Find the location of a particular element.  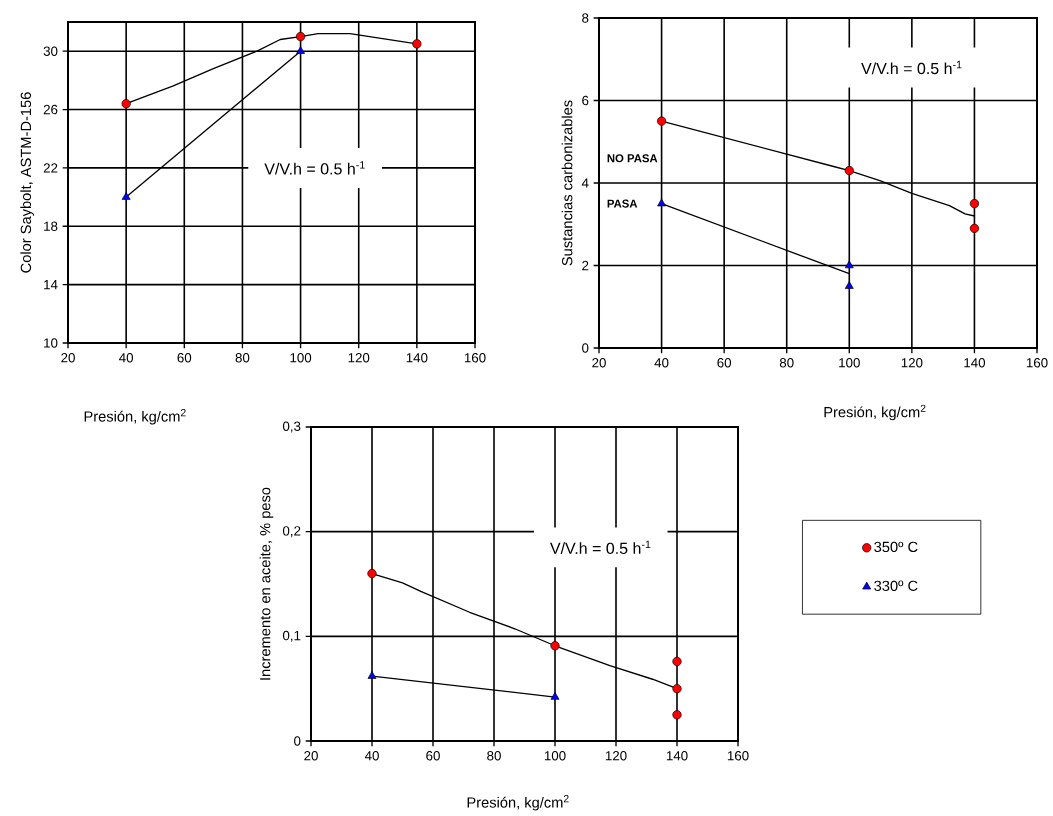

y-tick-label: 4 is located at coordinates (585, 183).